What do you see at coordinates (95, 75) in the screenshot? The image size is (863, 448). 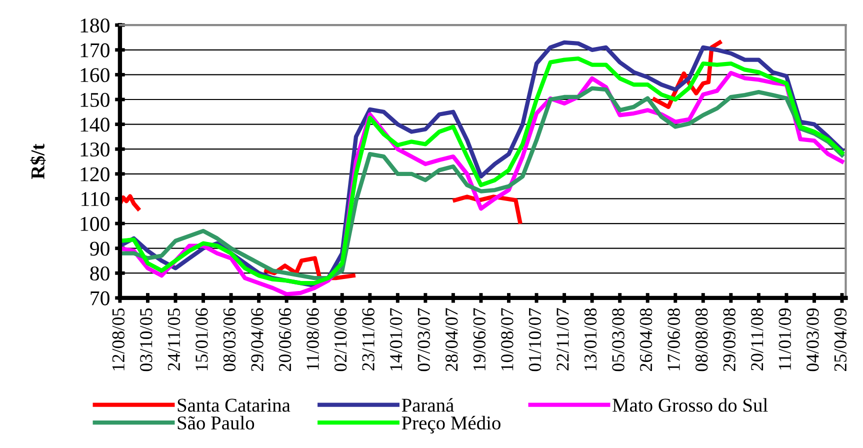 I see `y-tick-label: 160` at bounding box center [95, 75].